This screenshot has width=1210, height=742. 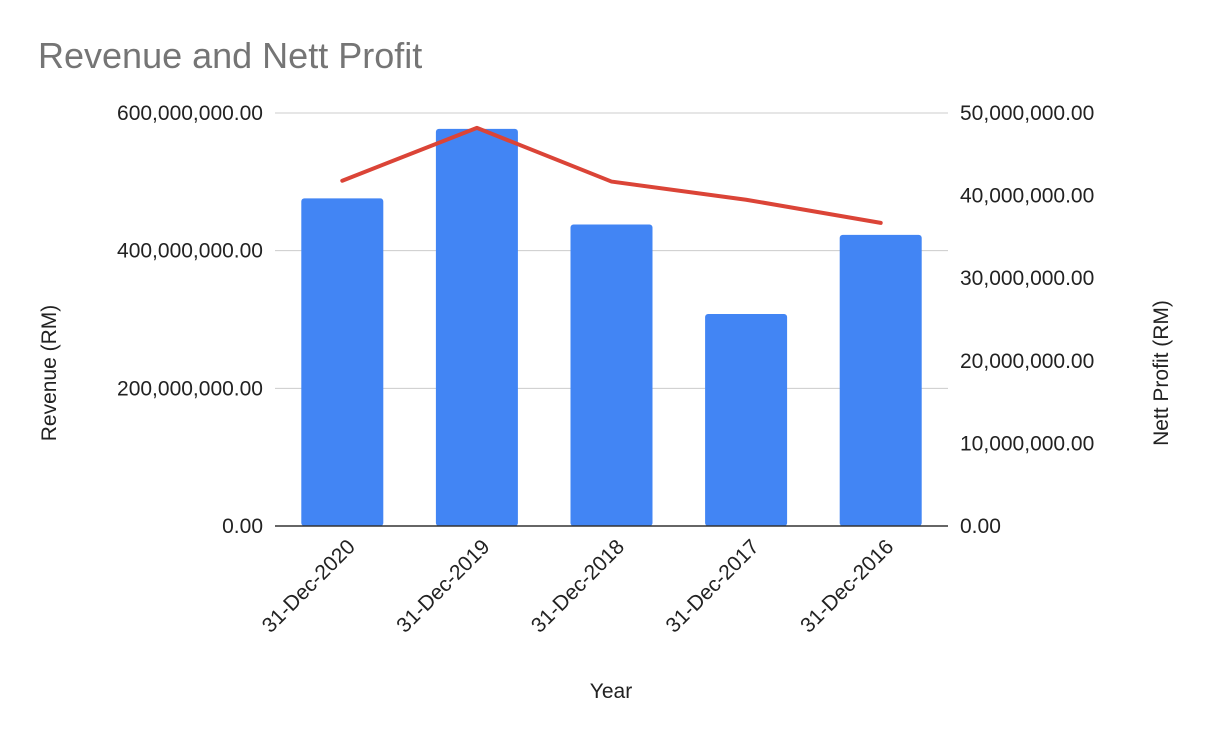 I want to click on x-tick-label: 31-Dec-2019, so click(x=443, y=586).